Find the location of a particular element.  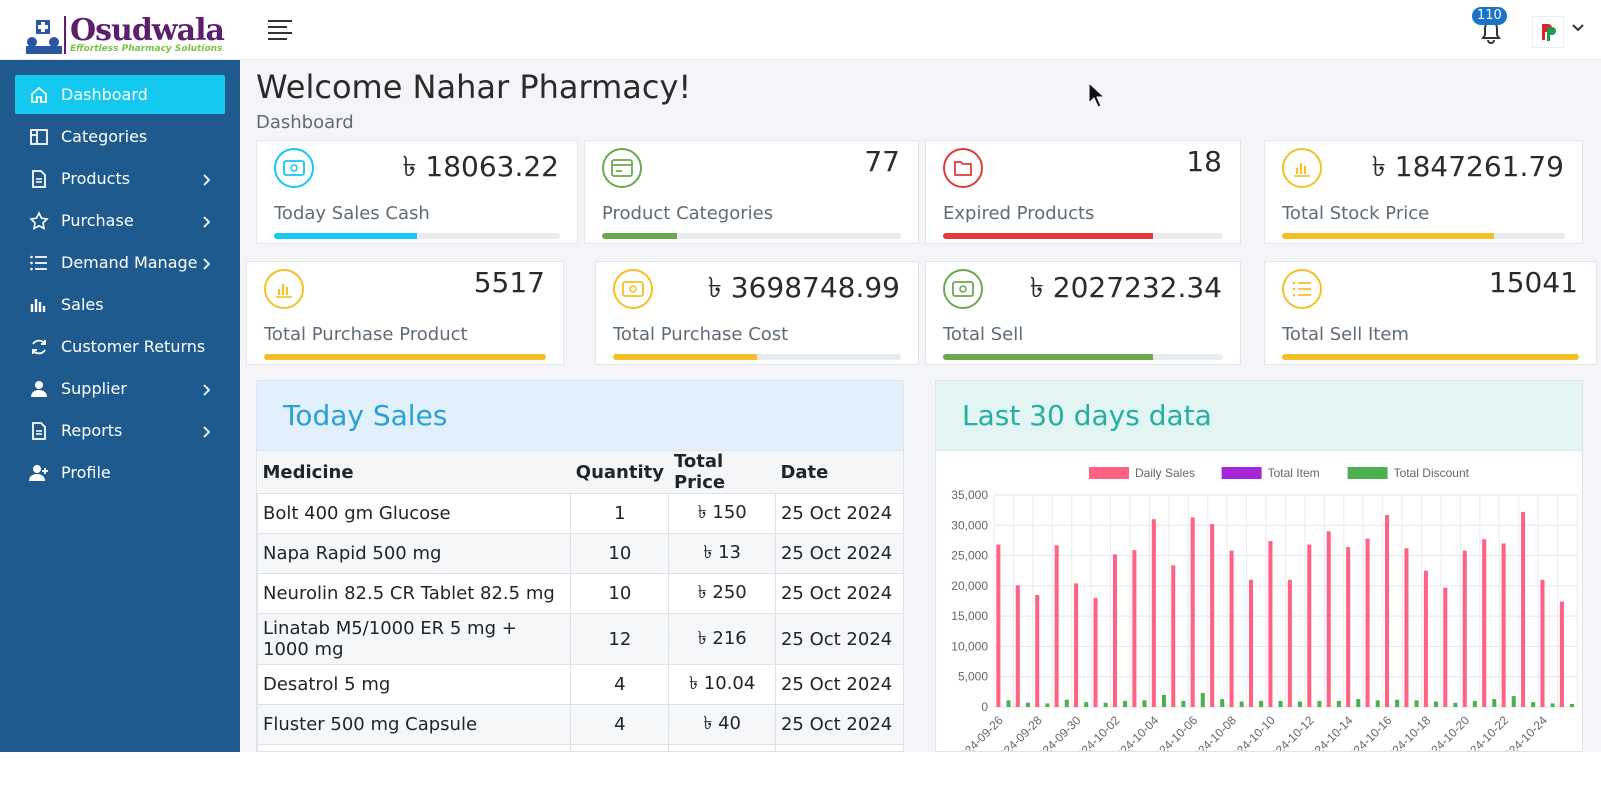

refresh-icon is located at coordinates (39, 347).